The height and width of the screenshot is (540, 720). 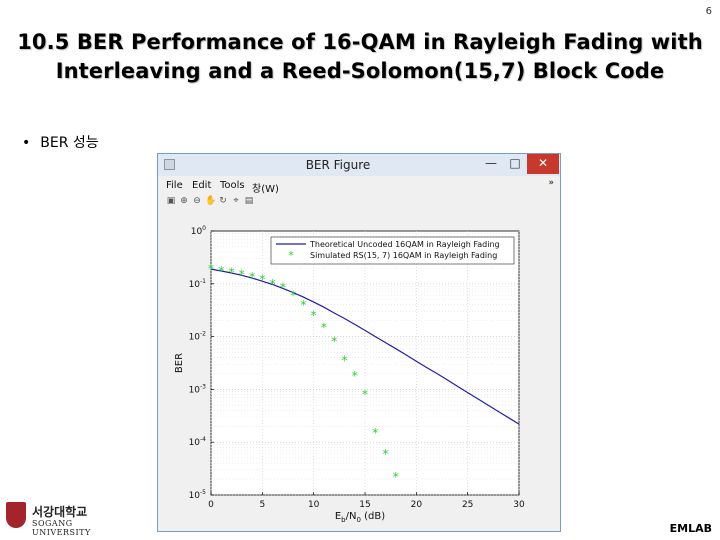 What do you see at coordinates (417, 505) in the screenshot?
I see `x-tick-label: 20` at bounding box center [417, 505].